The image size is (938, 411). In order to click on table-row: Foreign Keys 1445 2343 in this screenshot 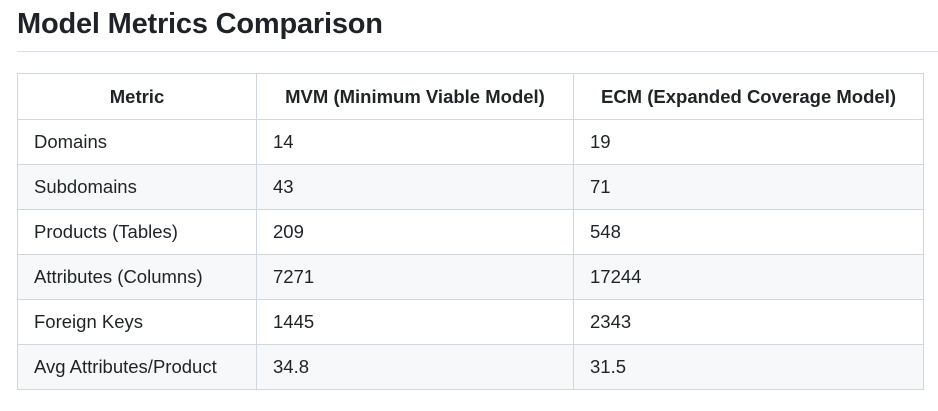, I will do `click(470, 322)`.